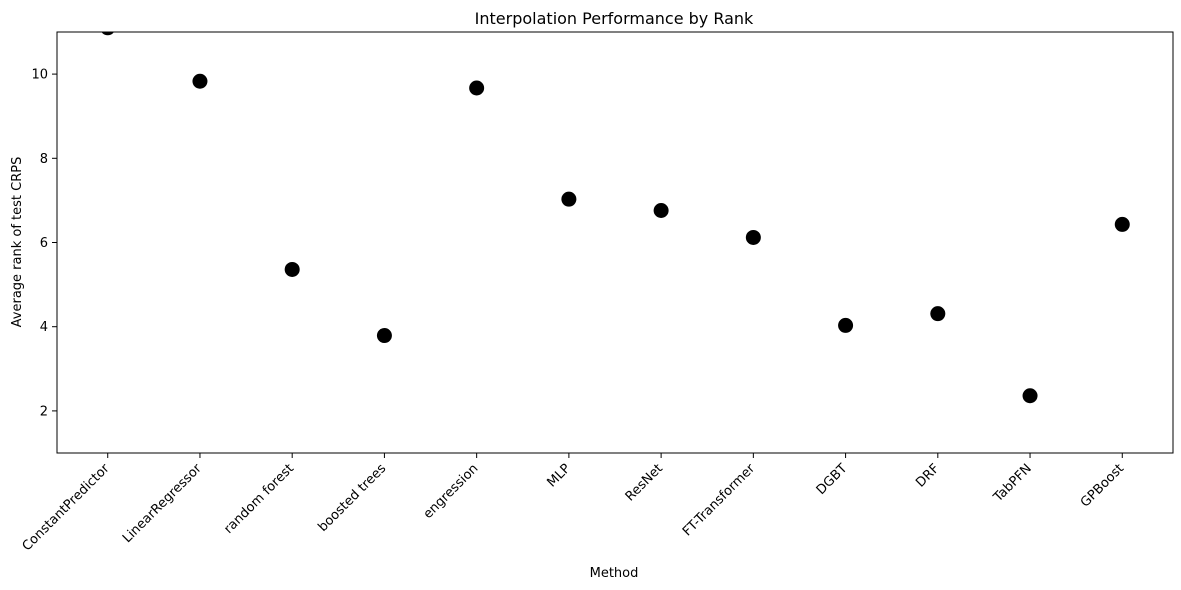 The width and height of the screenshot is (1181, 590). Describe the element at coordinates (614, 573) in the screenshot. I see `x-axis-label: Method` at that location.